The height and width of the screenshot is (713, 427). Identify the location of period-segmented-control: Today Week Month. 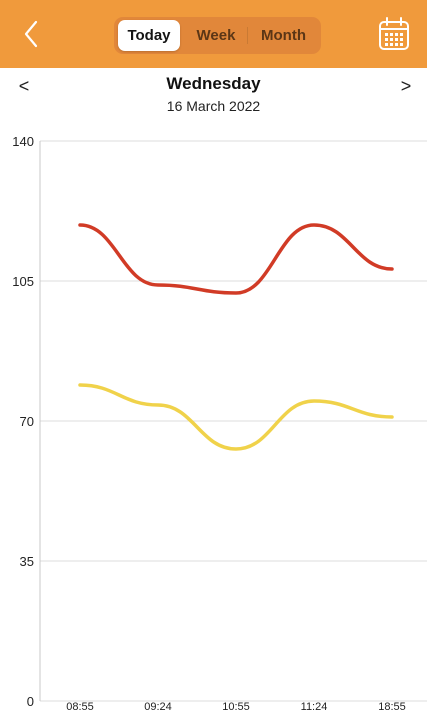
(217, 35).